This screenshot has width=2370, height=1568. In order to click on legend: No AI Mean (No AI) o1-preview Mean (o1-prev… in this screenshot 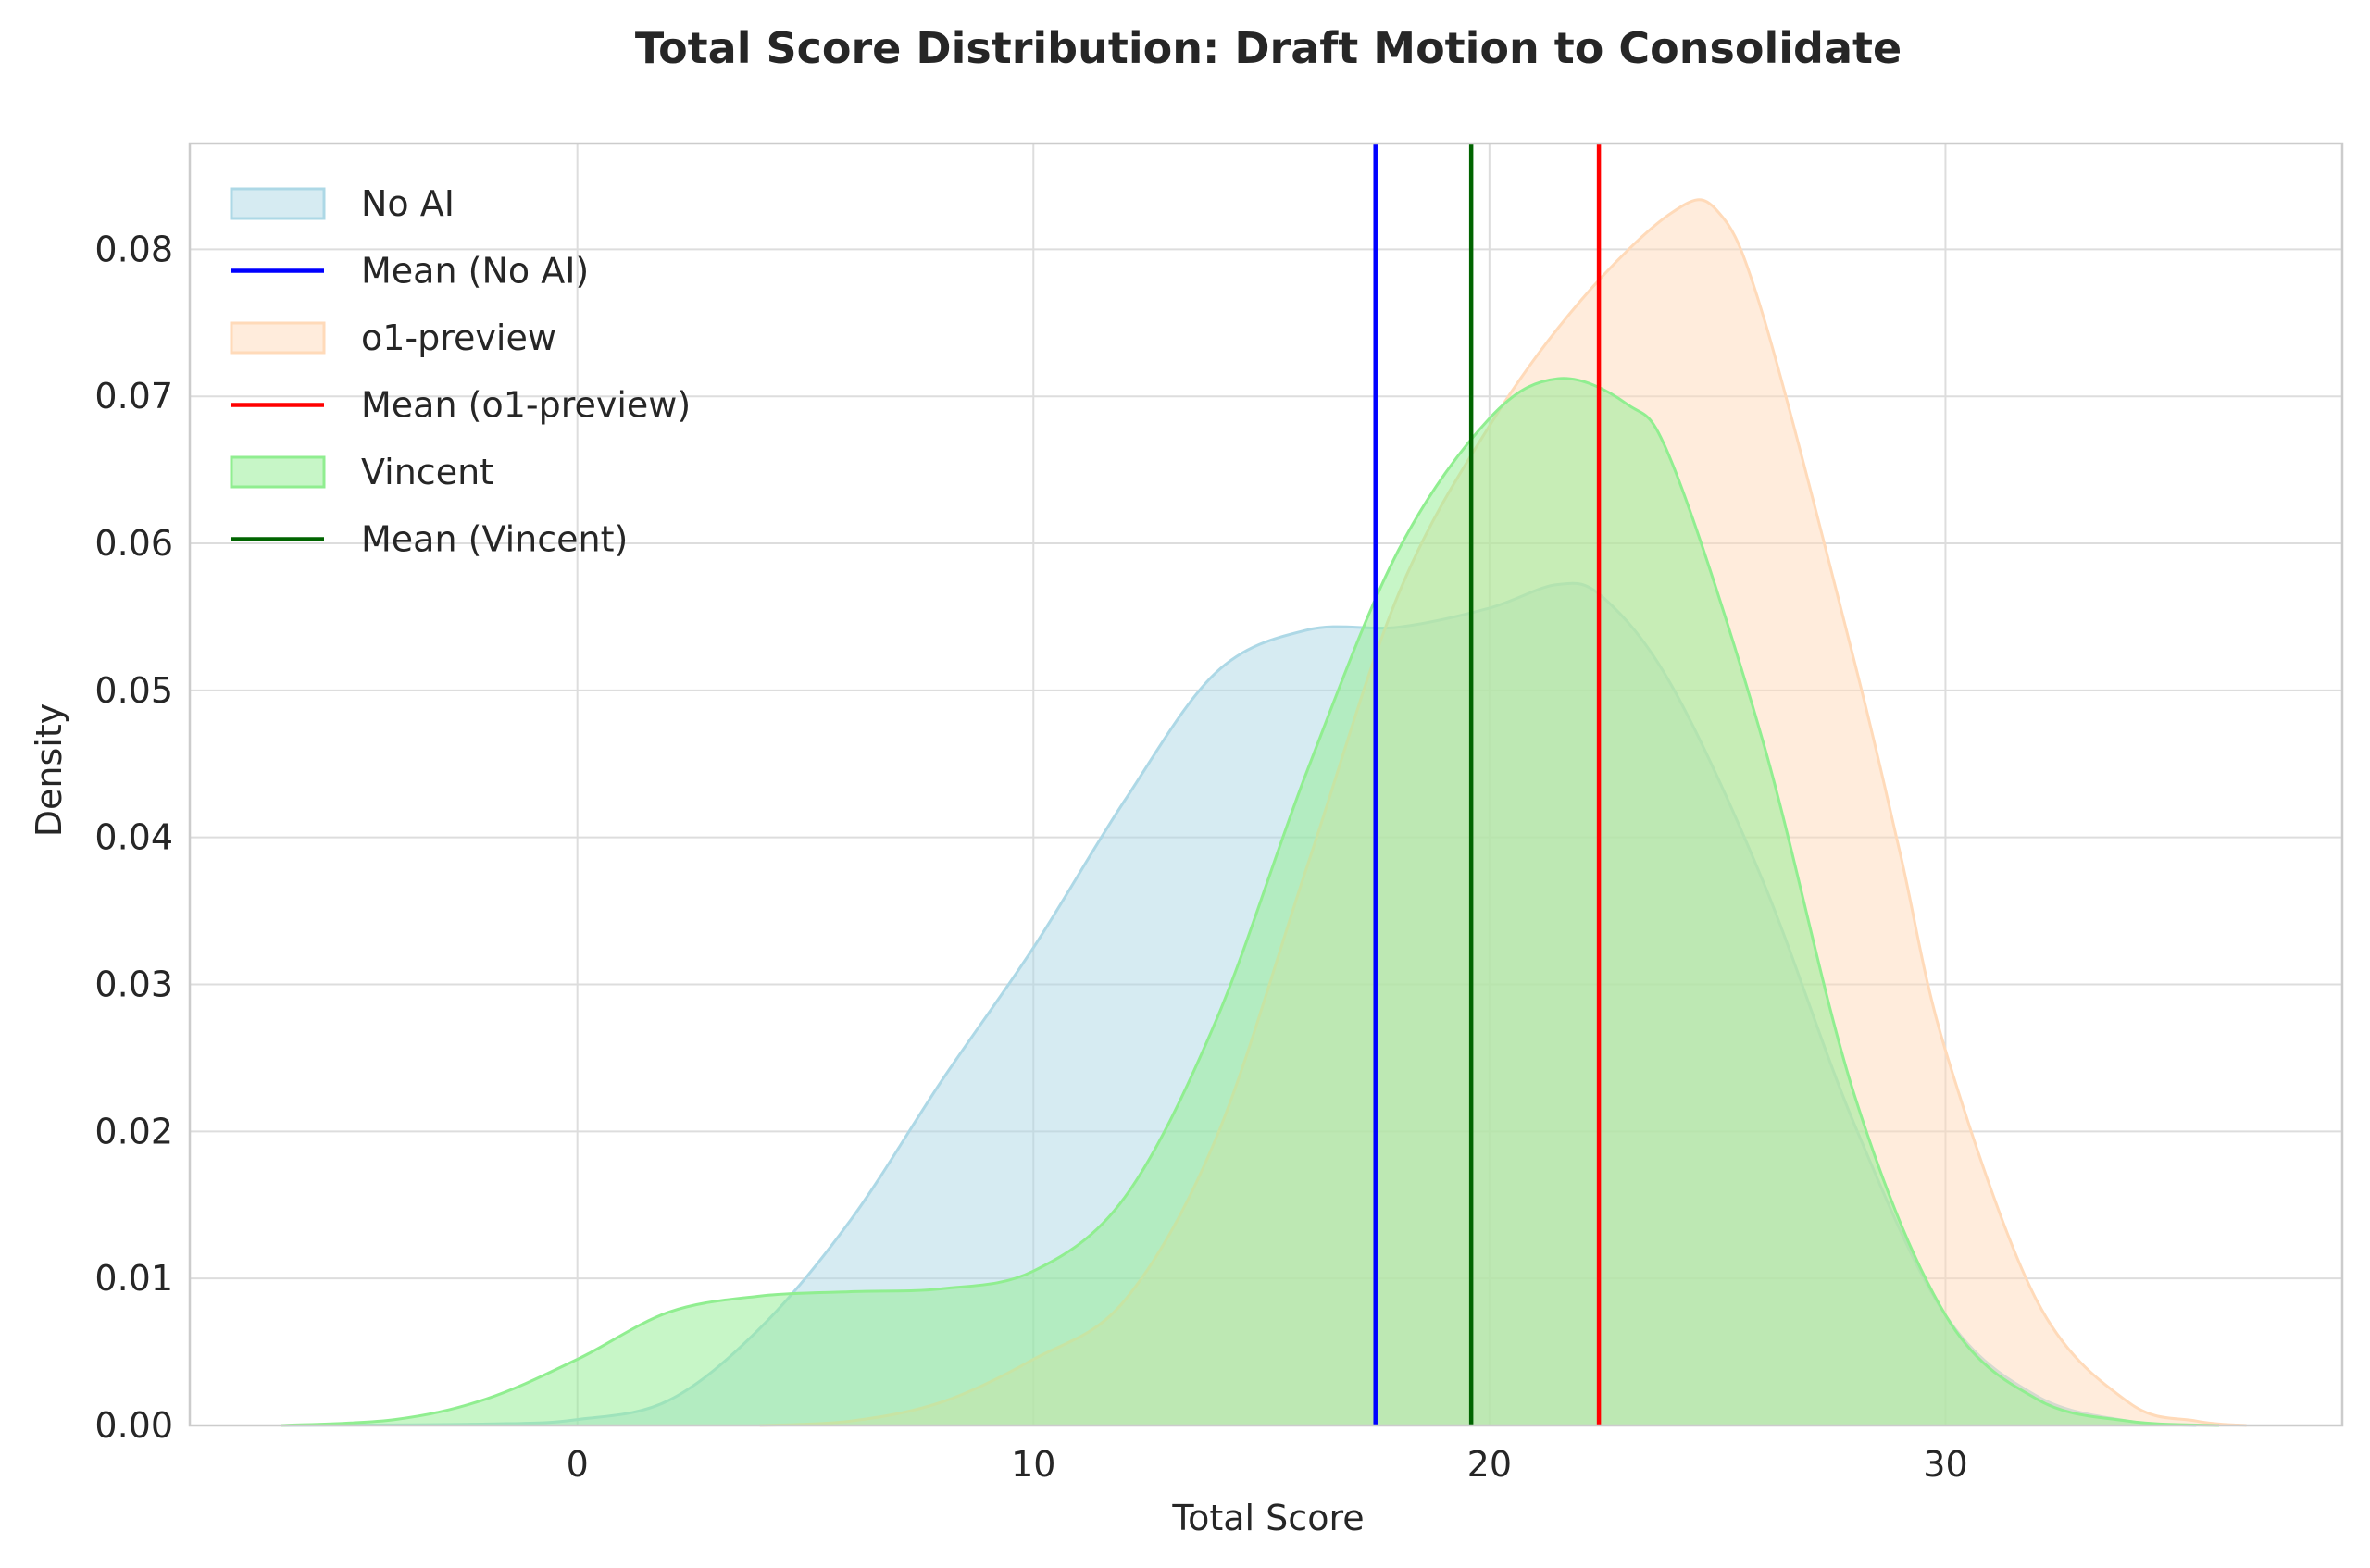, I will do `click(460, 371)`.